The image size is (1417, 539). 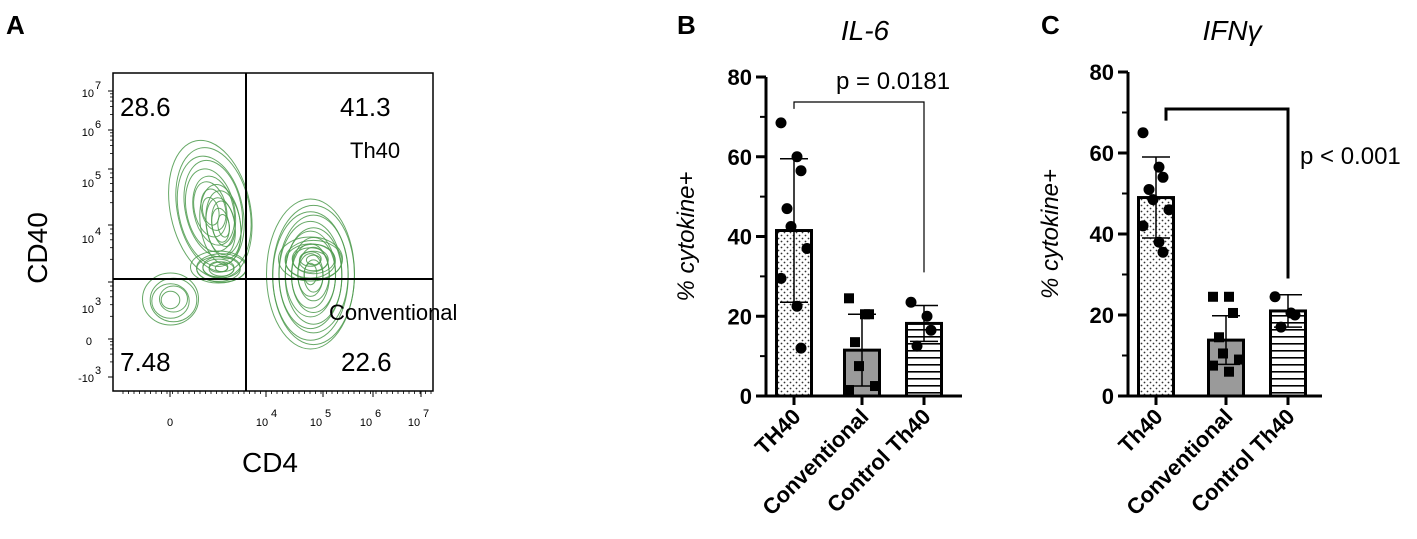 I want to click on panel-a-xlabel: CD4, so click(x=270, y=462).